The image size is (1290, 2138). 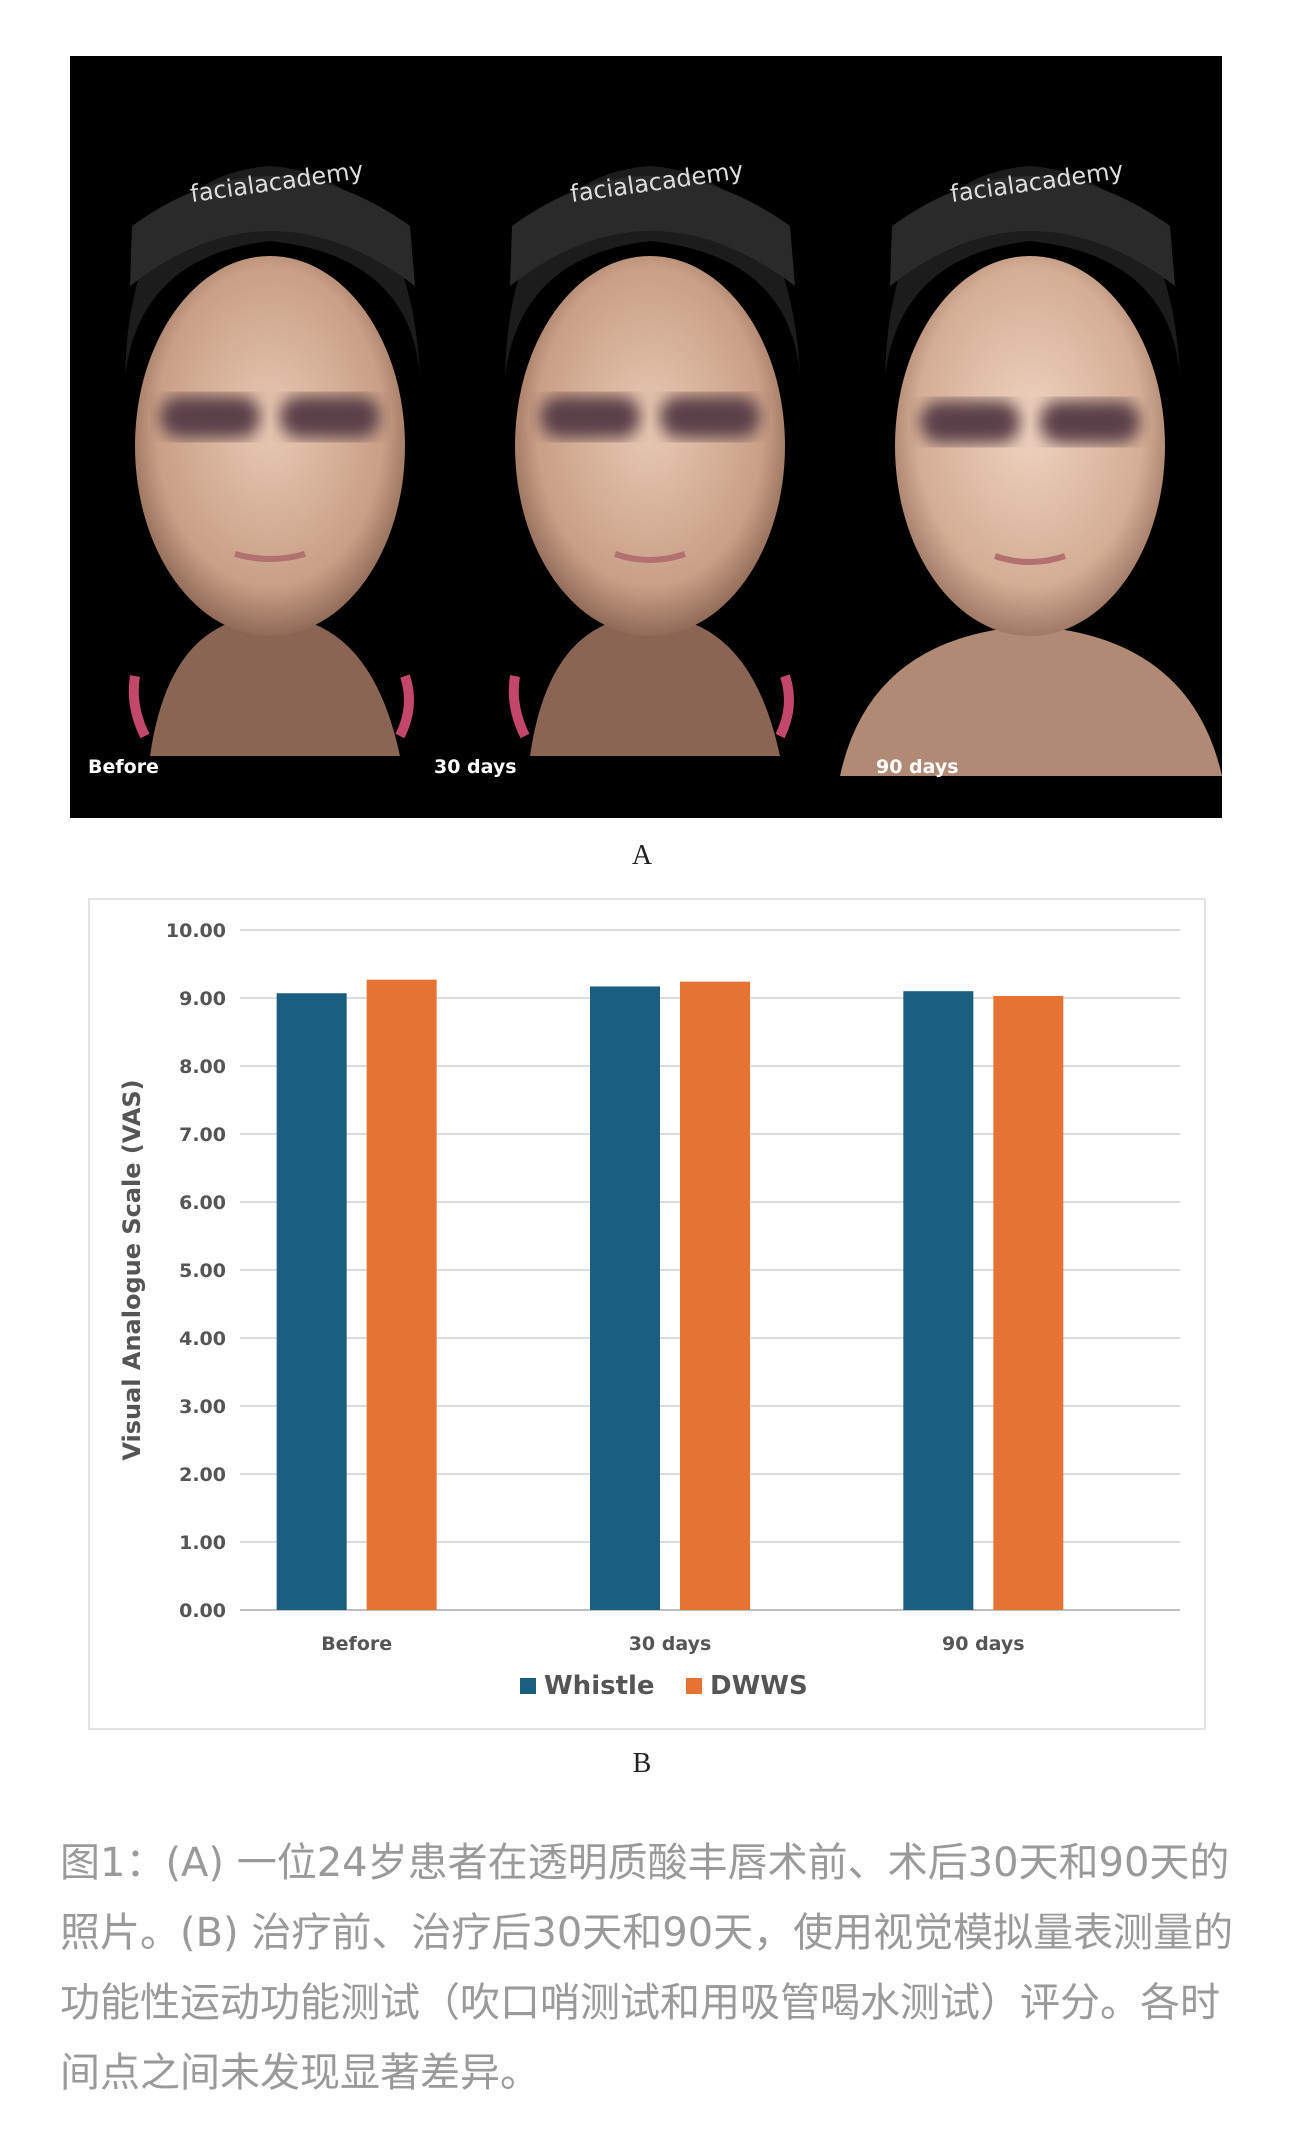 I want to click on y-tick-label: 8.00, so click(x=202, y=1067).